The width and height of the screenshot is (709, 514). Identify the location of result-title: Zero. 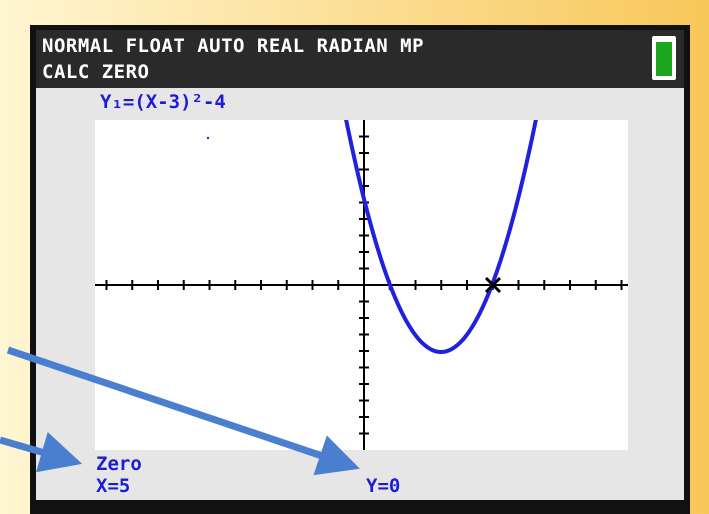
(119, 464).